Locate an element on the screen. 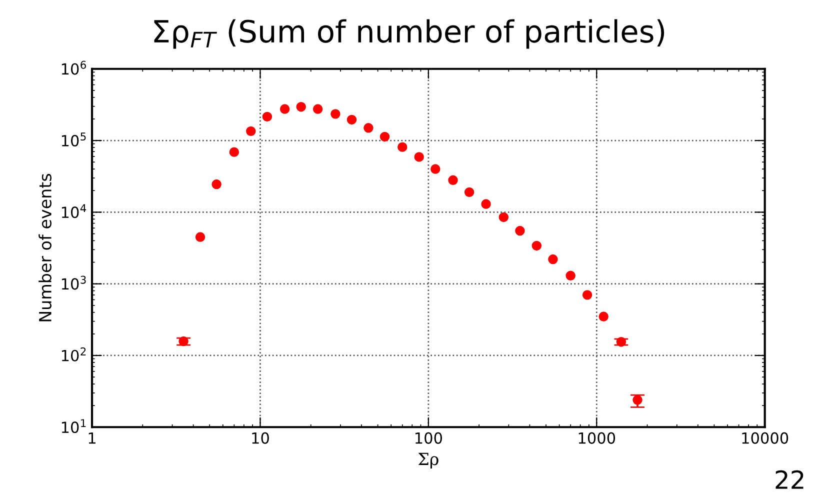 Image resolution: width=818 pixels, height=499 pixels. y-tick-label: 10$^{3}$ is located at coordinates (74, 283).